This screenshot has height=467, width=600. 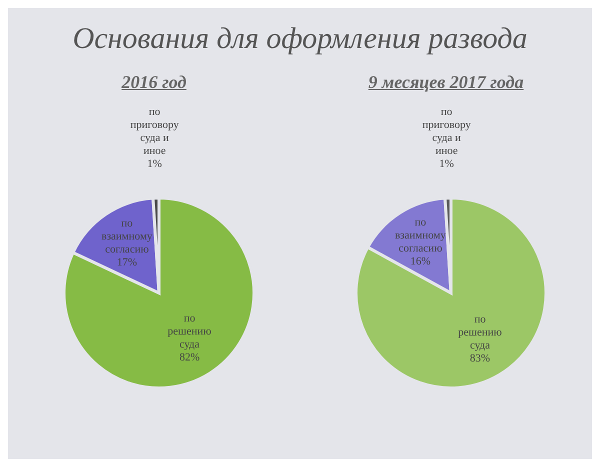 I want to click on chart-subtitle: 2016 год, so click(x=154, y=83).